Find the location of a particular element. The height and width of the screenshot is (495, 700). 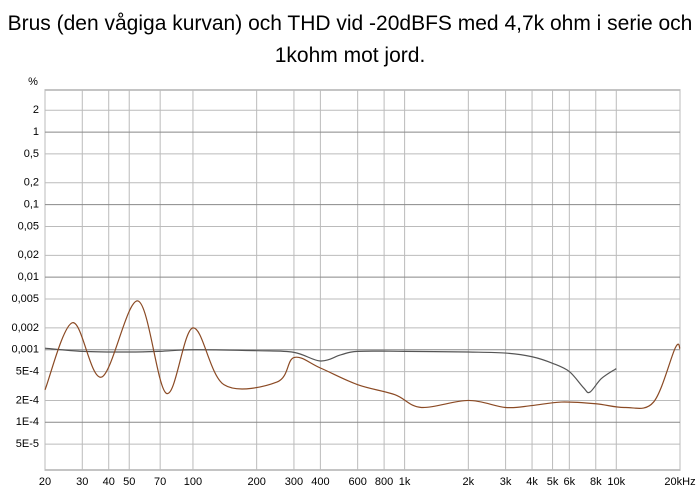

x-tick-label: 600 is located at coordinates (357, 482).